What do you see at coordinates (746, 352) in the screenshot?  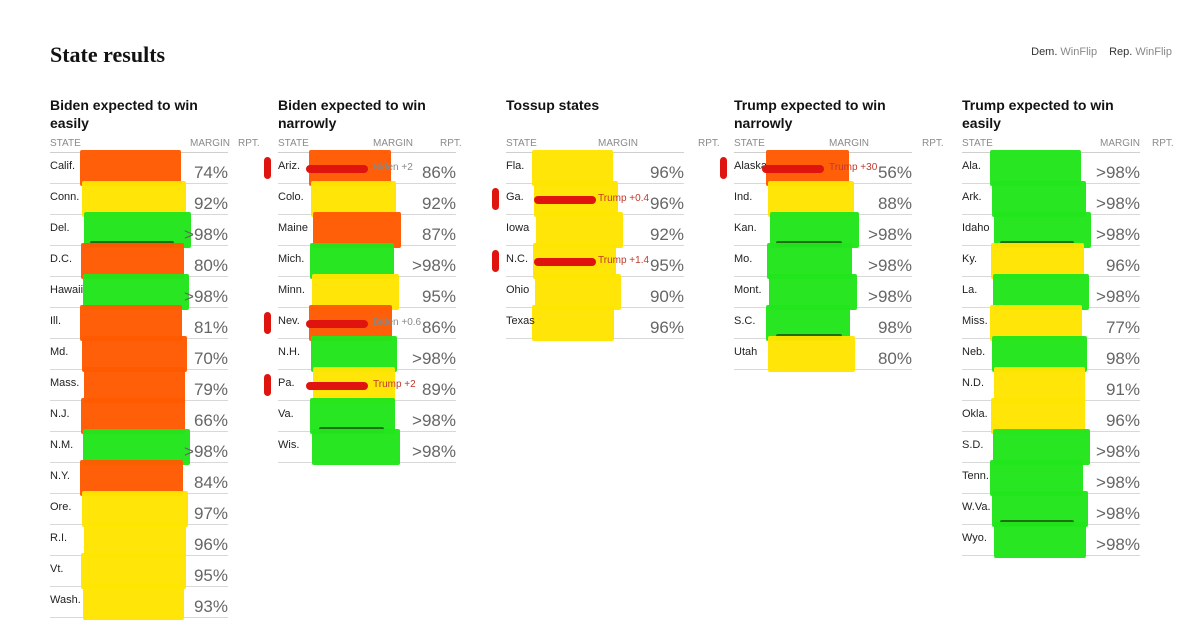 I see `state-name: Utah` at bounding box center [746, 352].